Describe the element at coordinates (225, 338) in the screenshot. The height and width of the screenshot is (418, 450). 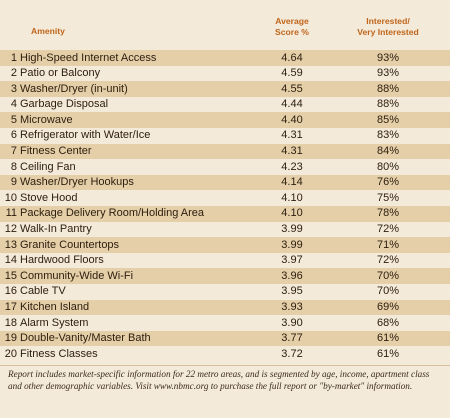
I see `table-row: 19 Double-Vanity/Master Bath 3.77 61%` at that location.